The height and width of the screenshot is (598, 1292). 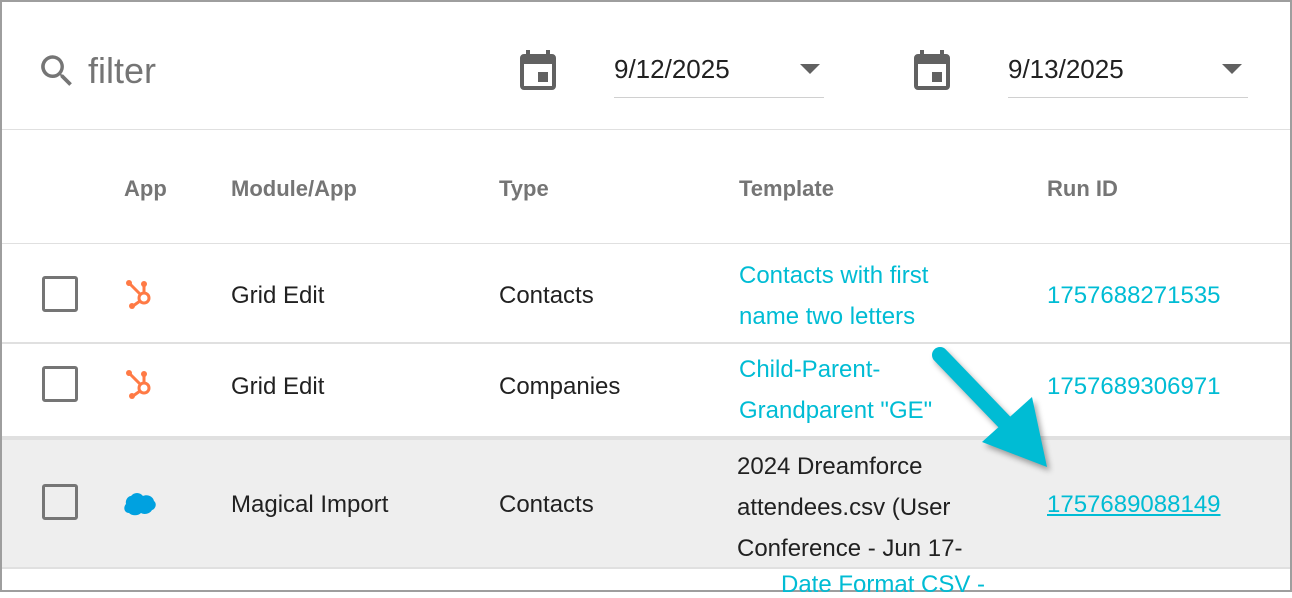 I want to click on template-line: attendees.csv (User, so click(x=844, y=507).